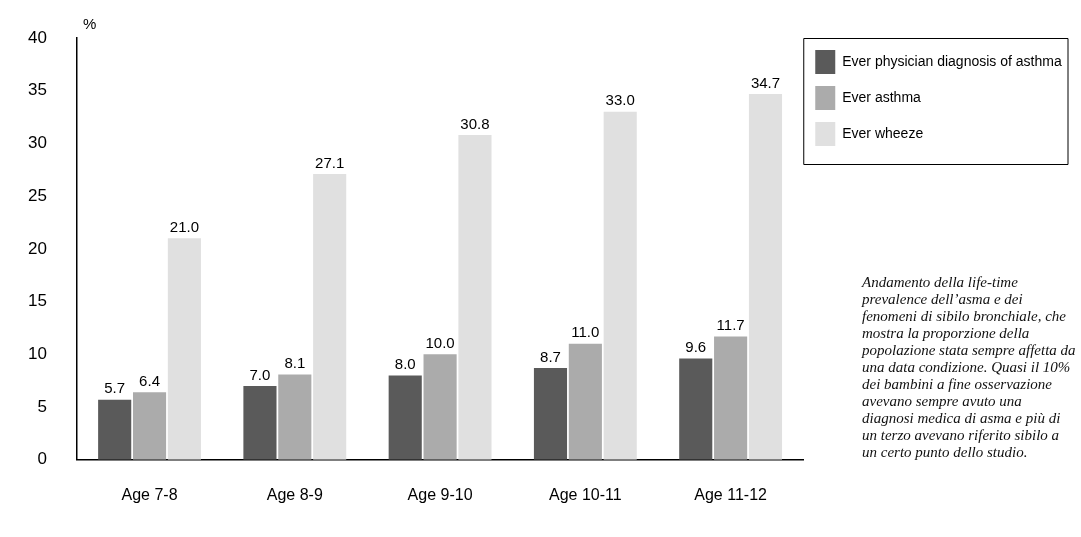 This screenshot has height=537, width=1081. I want to click on data-label: 11.0, so click(585, 332).